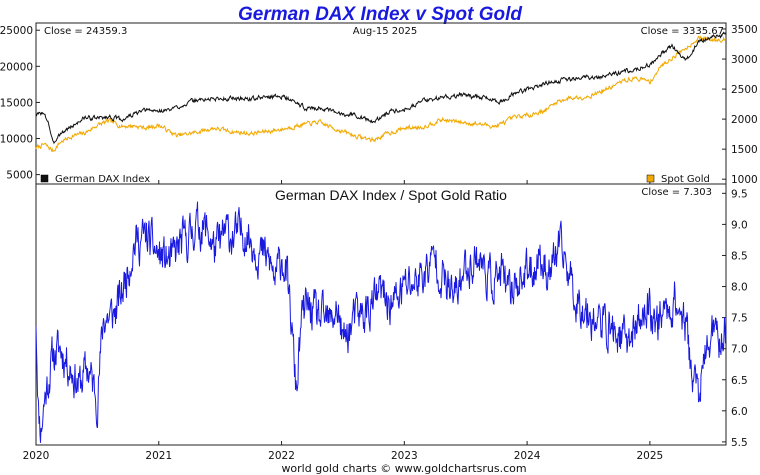 This screenshot has width=760, height=475. Describe the element at coordinates (281, 456) in the screenshot. I see `x-tick-label: 2022` at that location.